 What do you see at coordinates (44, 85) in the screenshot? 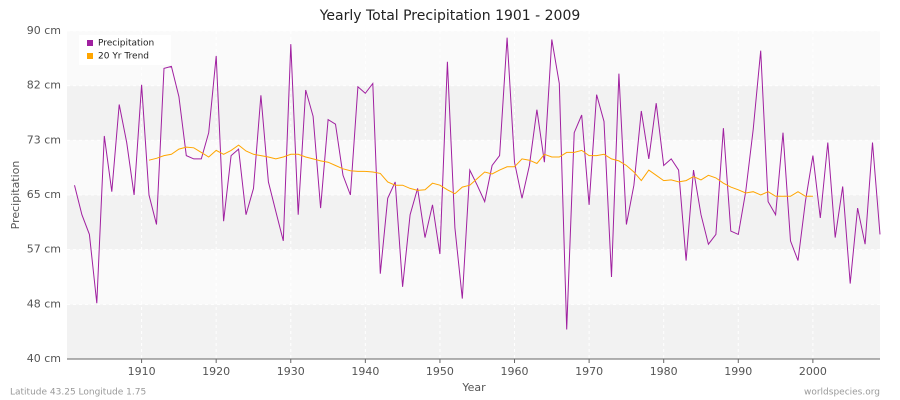
I see `y-tick-label: 82 cm` at bounding box center [44, 85].